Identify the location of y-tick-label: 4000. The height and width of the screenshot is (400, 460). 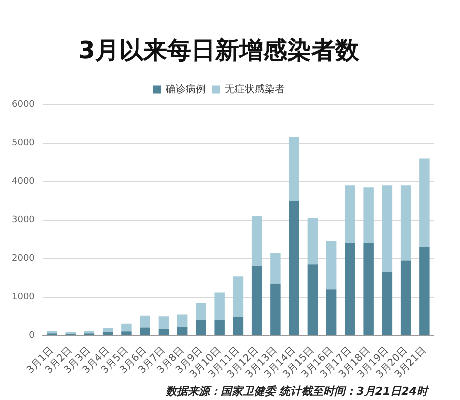
(24, 182).